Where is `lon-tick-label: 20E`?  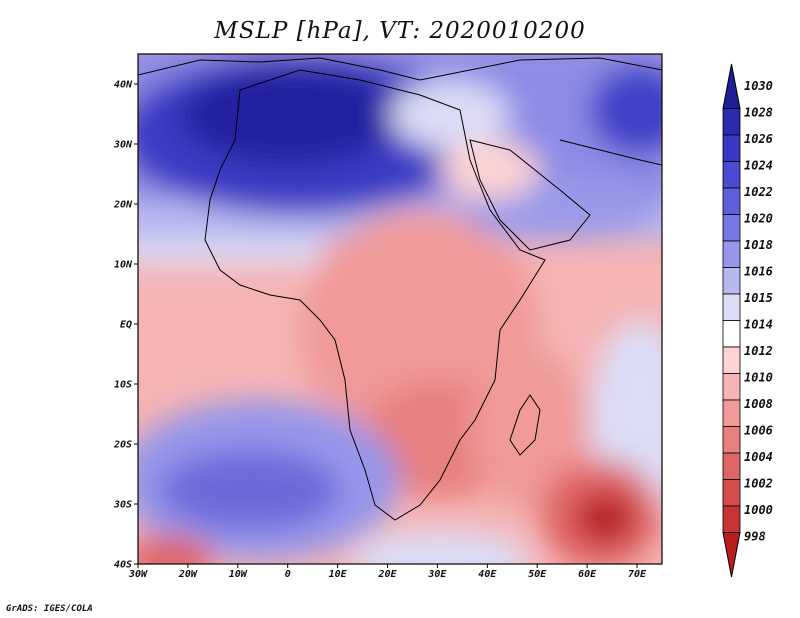
lon-tick-label: 20E is located at coordinates (387, 574).